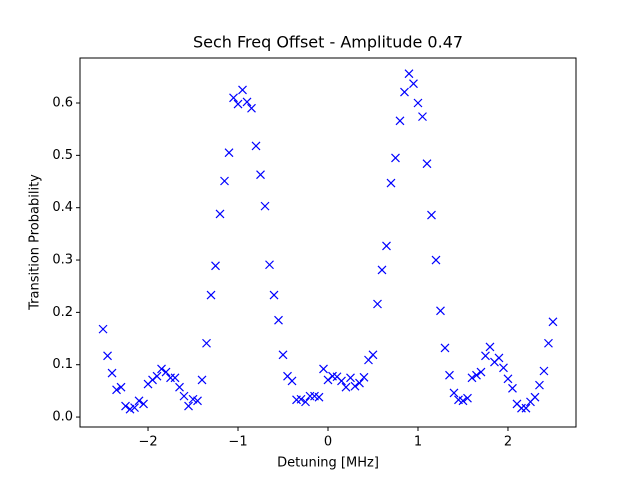  What do you see at coordinates (328, 42) in the screenshot?
I see `chart-title: Sech Freq Offset - Amplitude 0.47` at bounding box center [328, 42].